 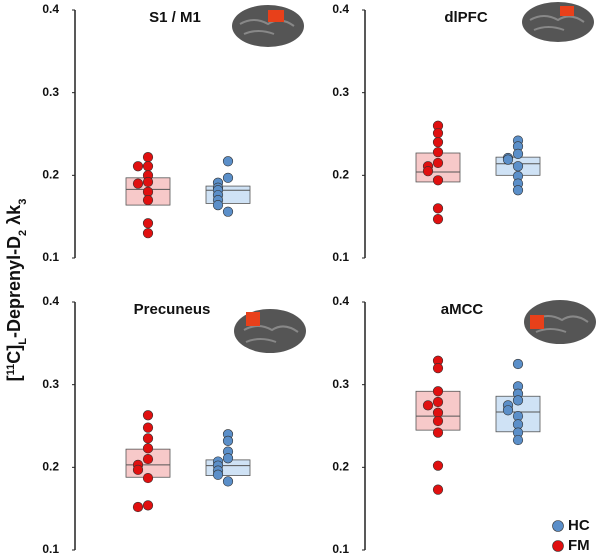 I want to click on chart-title: dlPFC, so click(x=465, y=17).